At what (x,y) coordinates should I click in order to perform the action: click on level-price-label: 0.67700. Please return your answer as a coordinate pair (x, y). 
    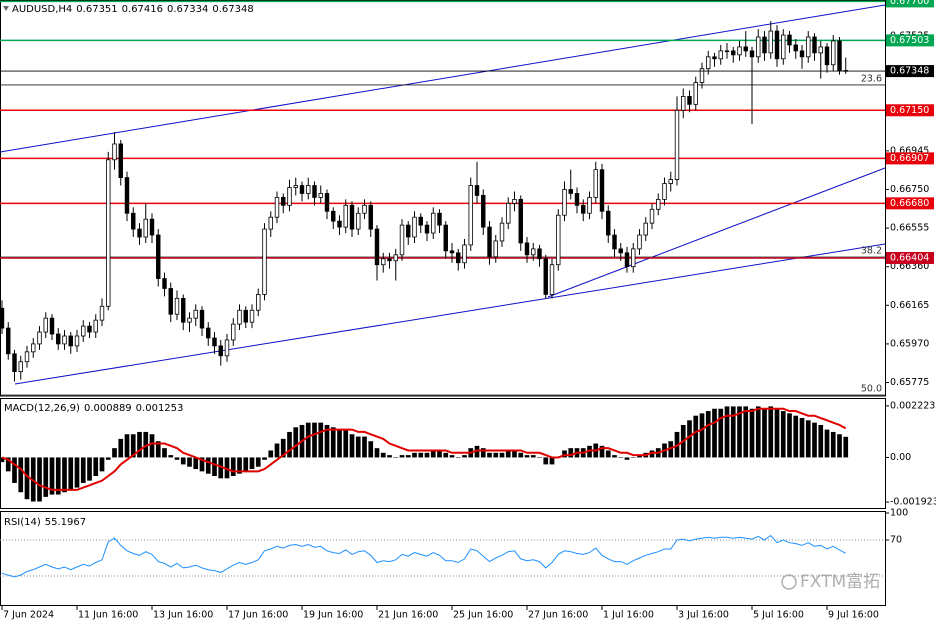
    Looking at the image, I should click on (909, 3).